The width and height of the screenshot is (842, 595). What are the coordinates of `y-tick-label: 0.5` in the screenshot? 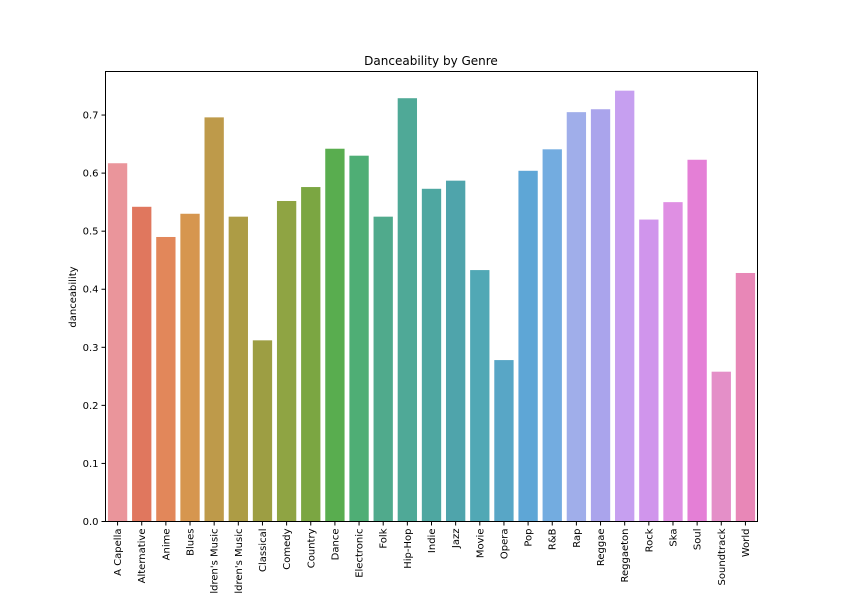 It's located at (91, 232).